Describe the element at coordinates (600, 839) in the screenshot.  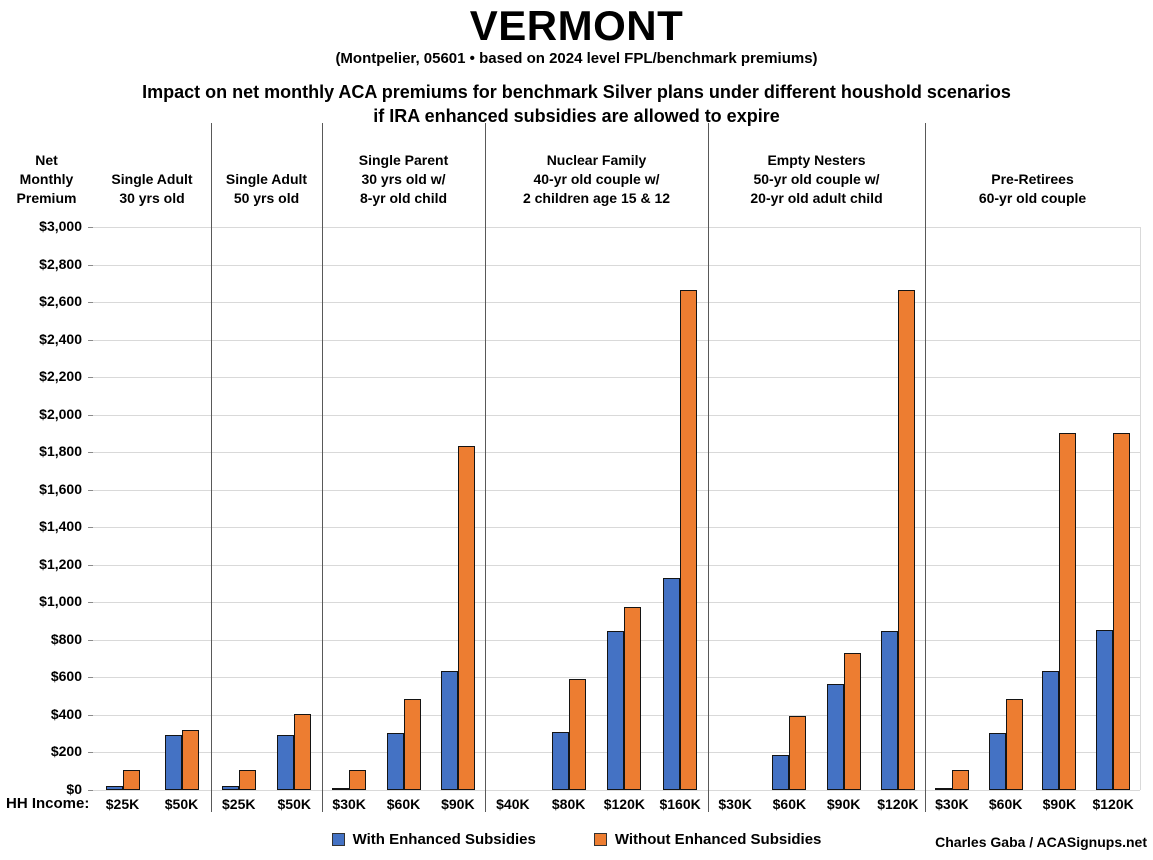
I see `legend-swatch-orange` at that location.